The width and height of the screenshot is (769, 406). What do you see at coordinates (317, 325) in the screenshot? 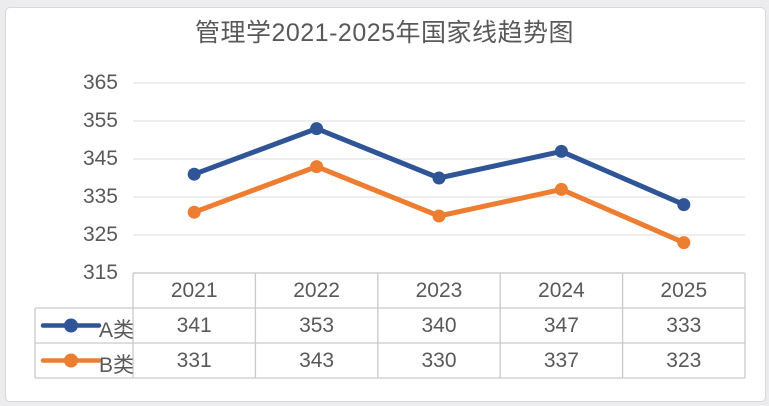
I see `series-a-value-cell: 353` at bounding box center [317, 325].